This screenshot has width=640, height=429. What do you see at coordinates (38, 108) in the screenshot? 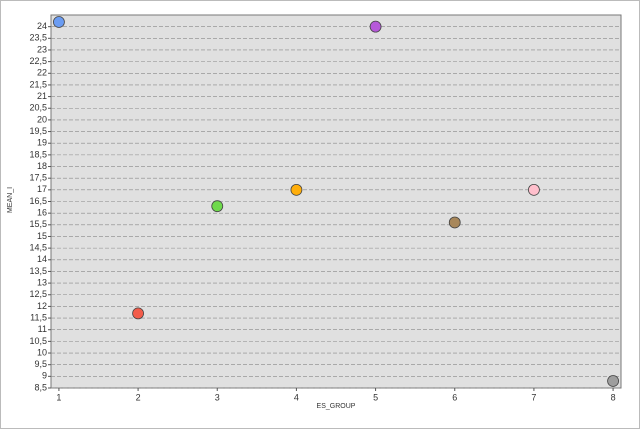
I see `y-tick-label: 20,5` at bounding box center [38, 108].